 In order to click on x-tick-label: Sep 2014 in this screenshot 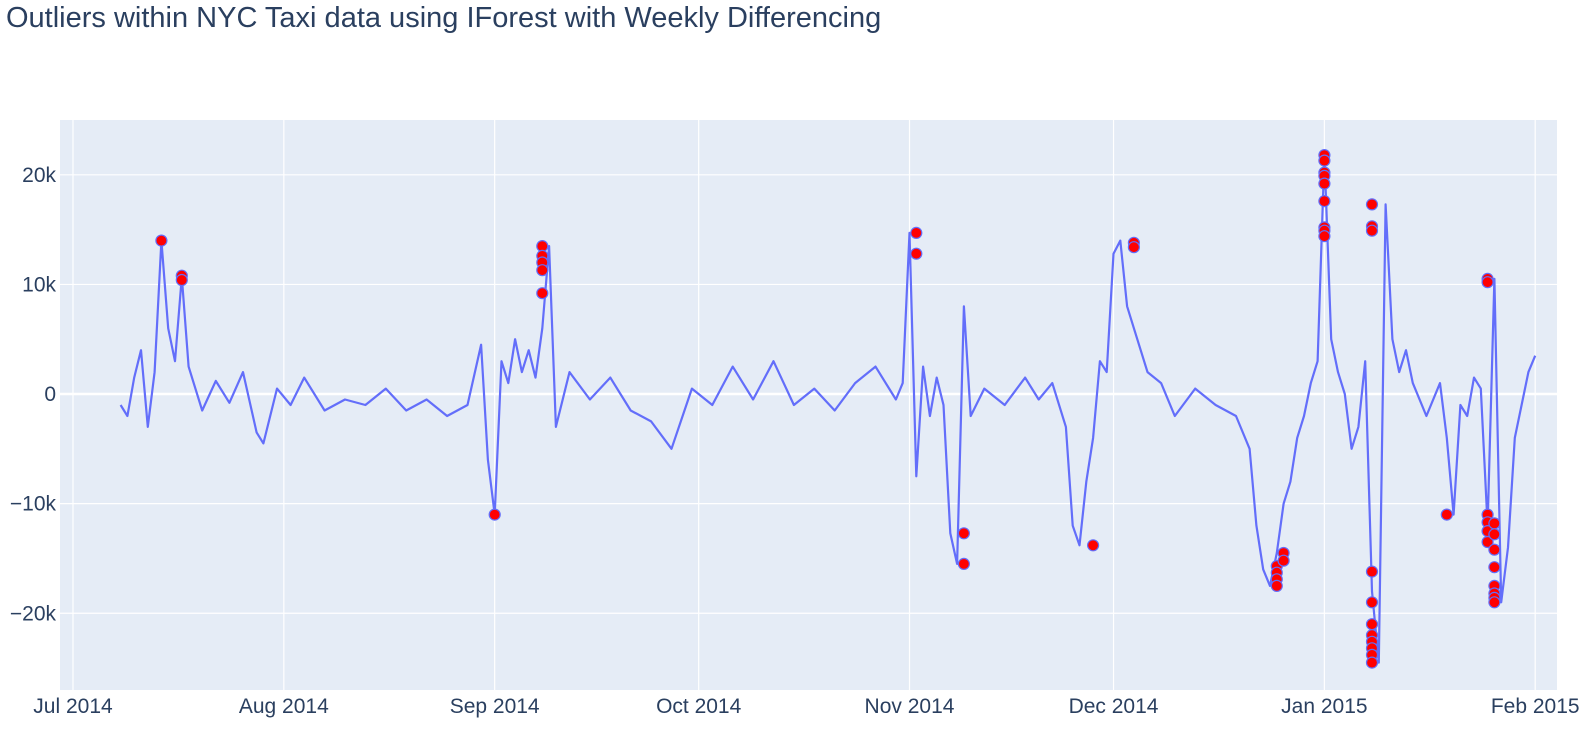, I will do `click(495, 706)`.